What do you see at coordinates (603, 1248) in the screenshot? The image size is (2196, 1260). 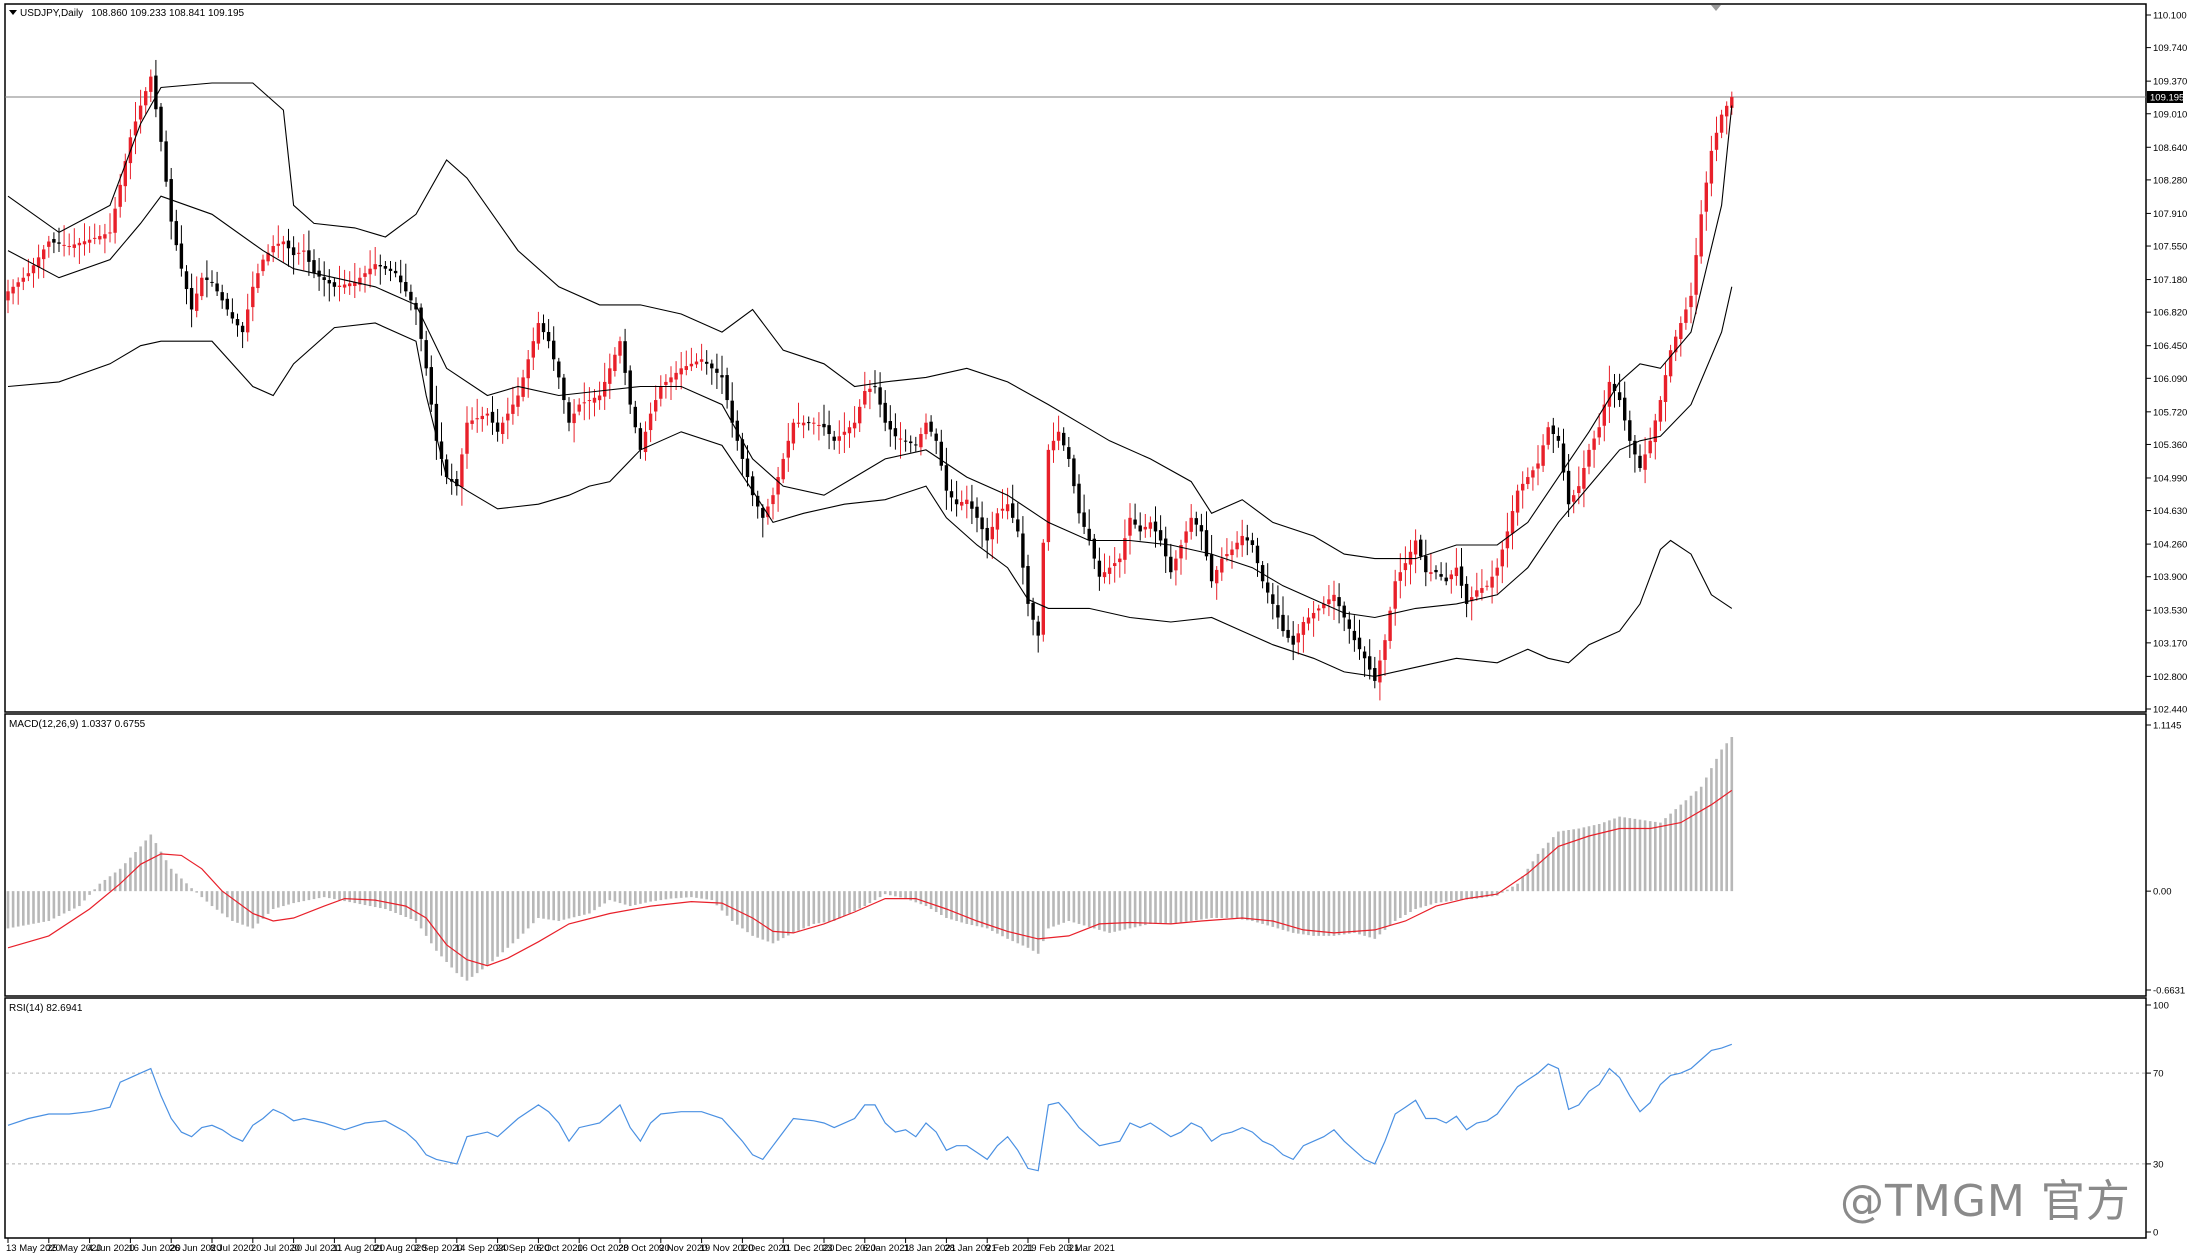 I see `date-tick-label: 16 Oct 2020` at bounding box center [603, 1248].